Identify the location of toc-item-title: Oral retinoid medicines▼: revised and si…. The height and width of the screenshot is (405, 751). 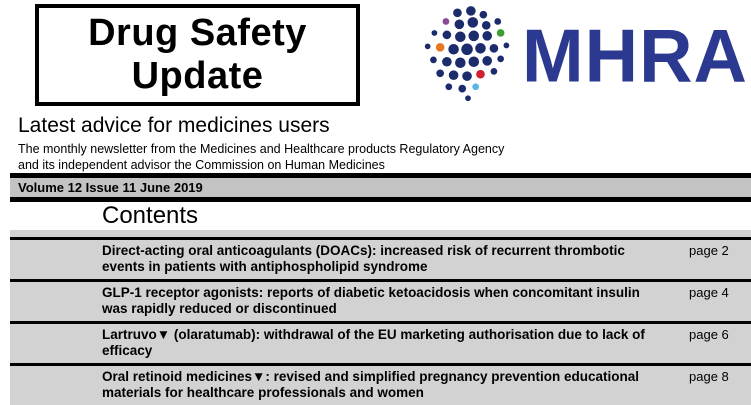
(370, 384).